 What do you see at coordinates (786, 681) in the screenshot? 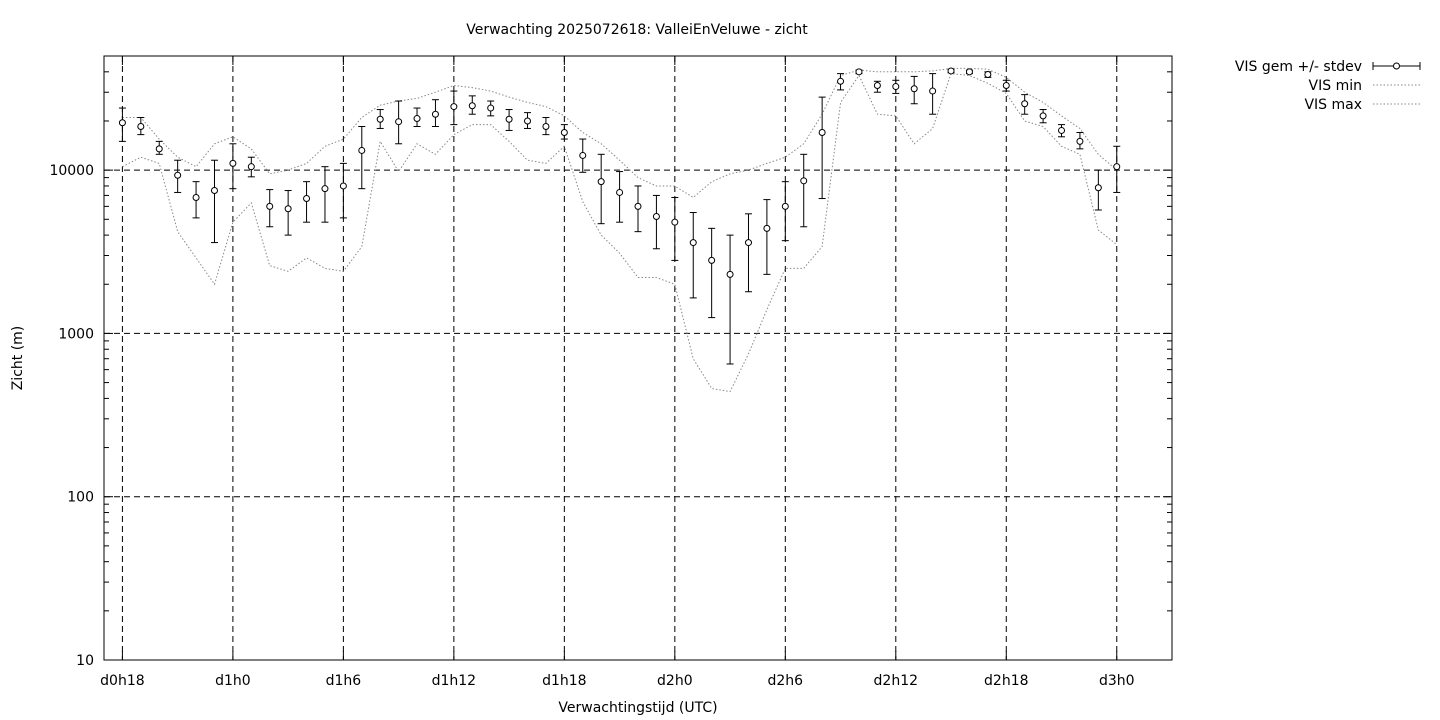
I see `x-tick-label: d2h6` at bounding box center [786, 681].